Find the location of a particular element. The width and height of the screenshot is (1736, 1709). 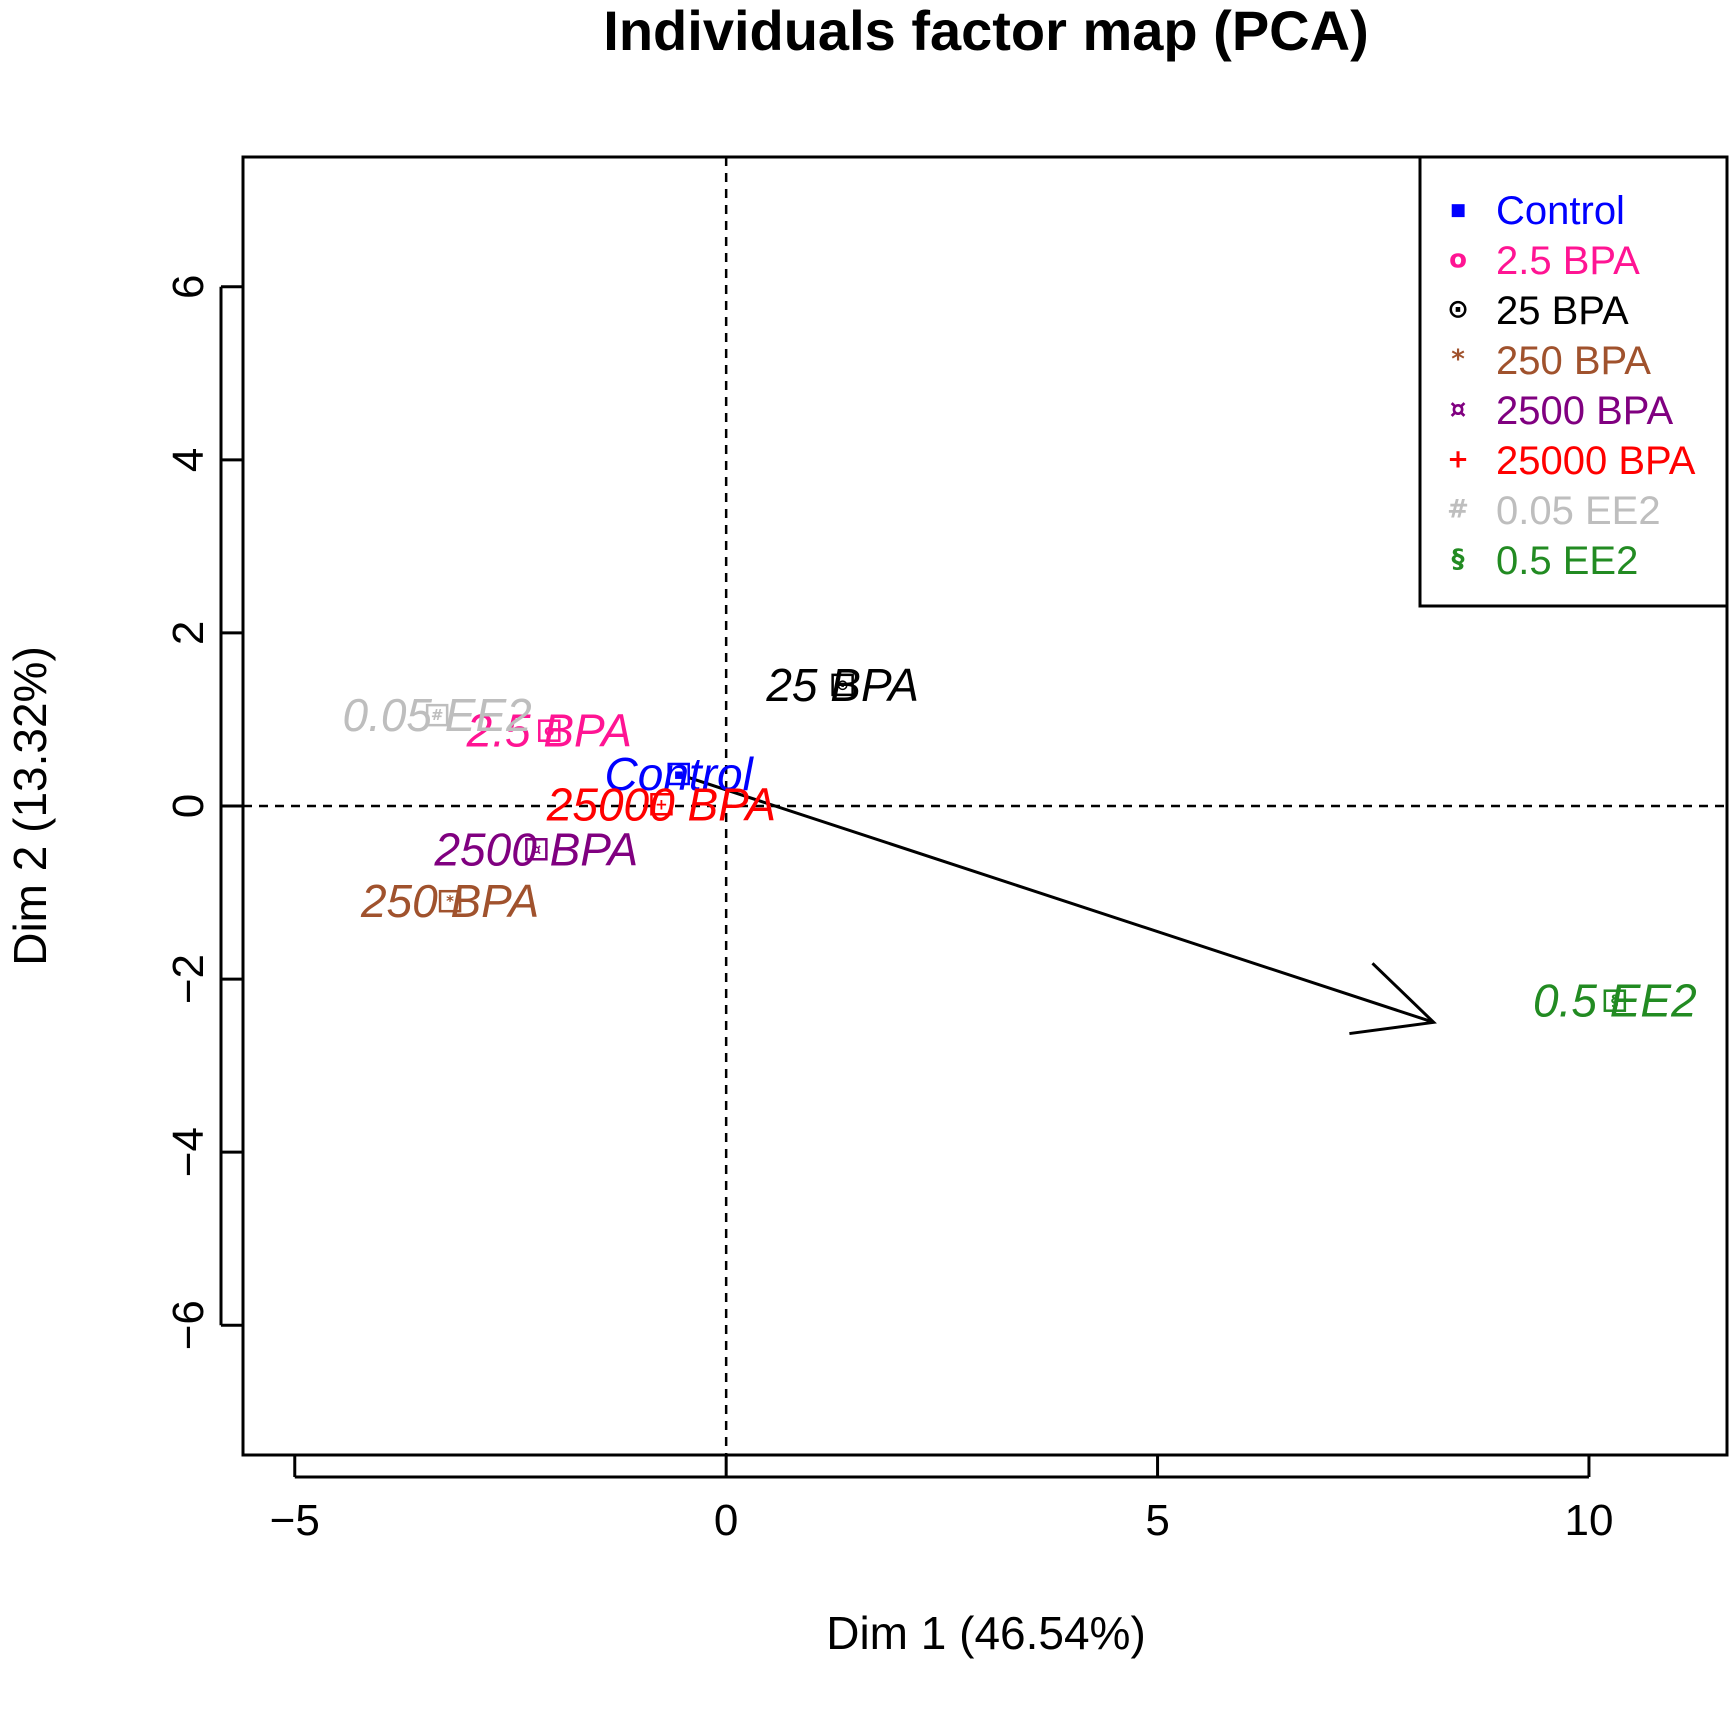

point-control-square is located at coordinates (678, 774).